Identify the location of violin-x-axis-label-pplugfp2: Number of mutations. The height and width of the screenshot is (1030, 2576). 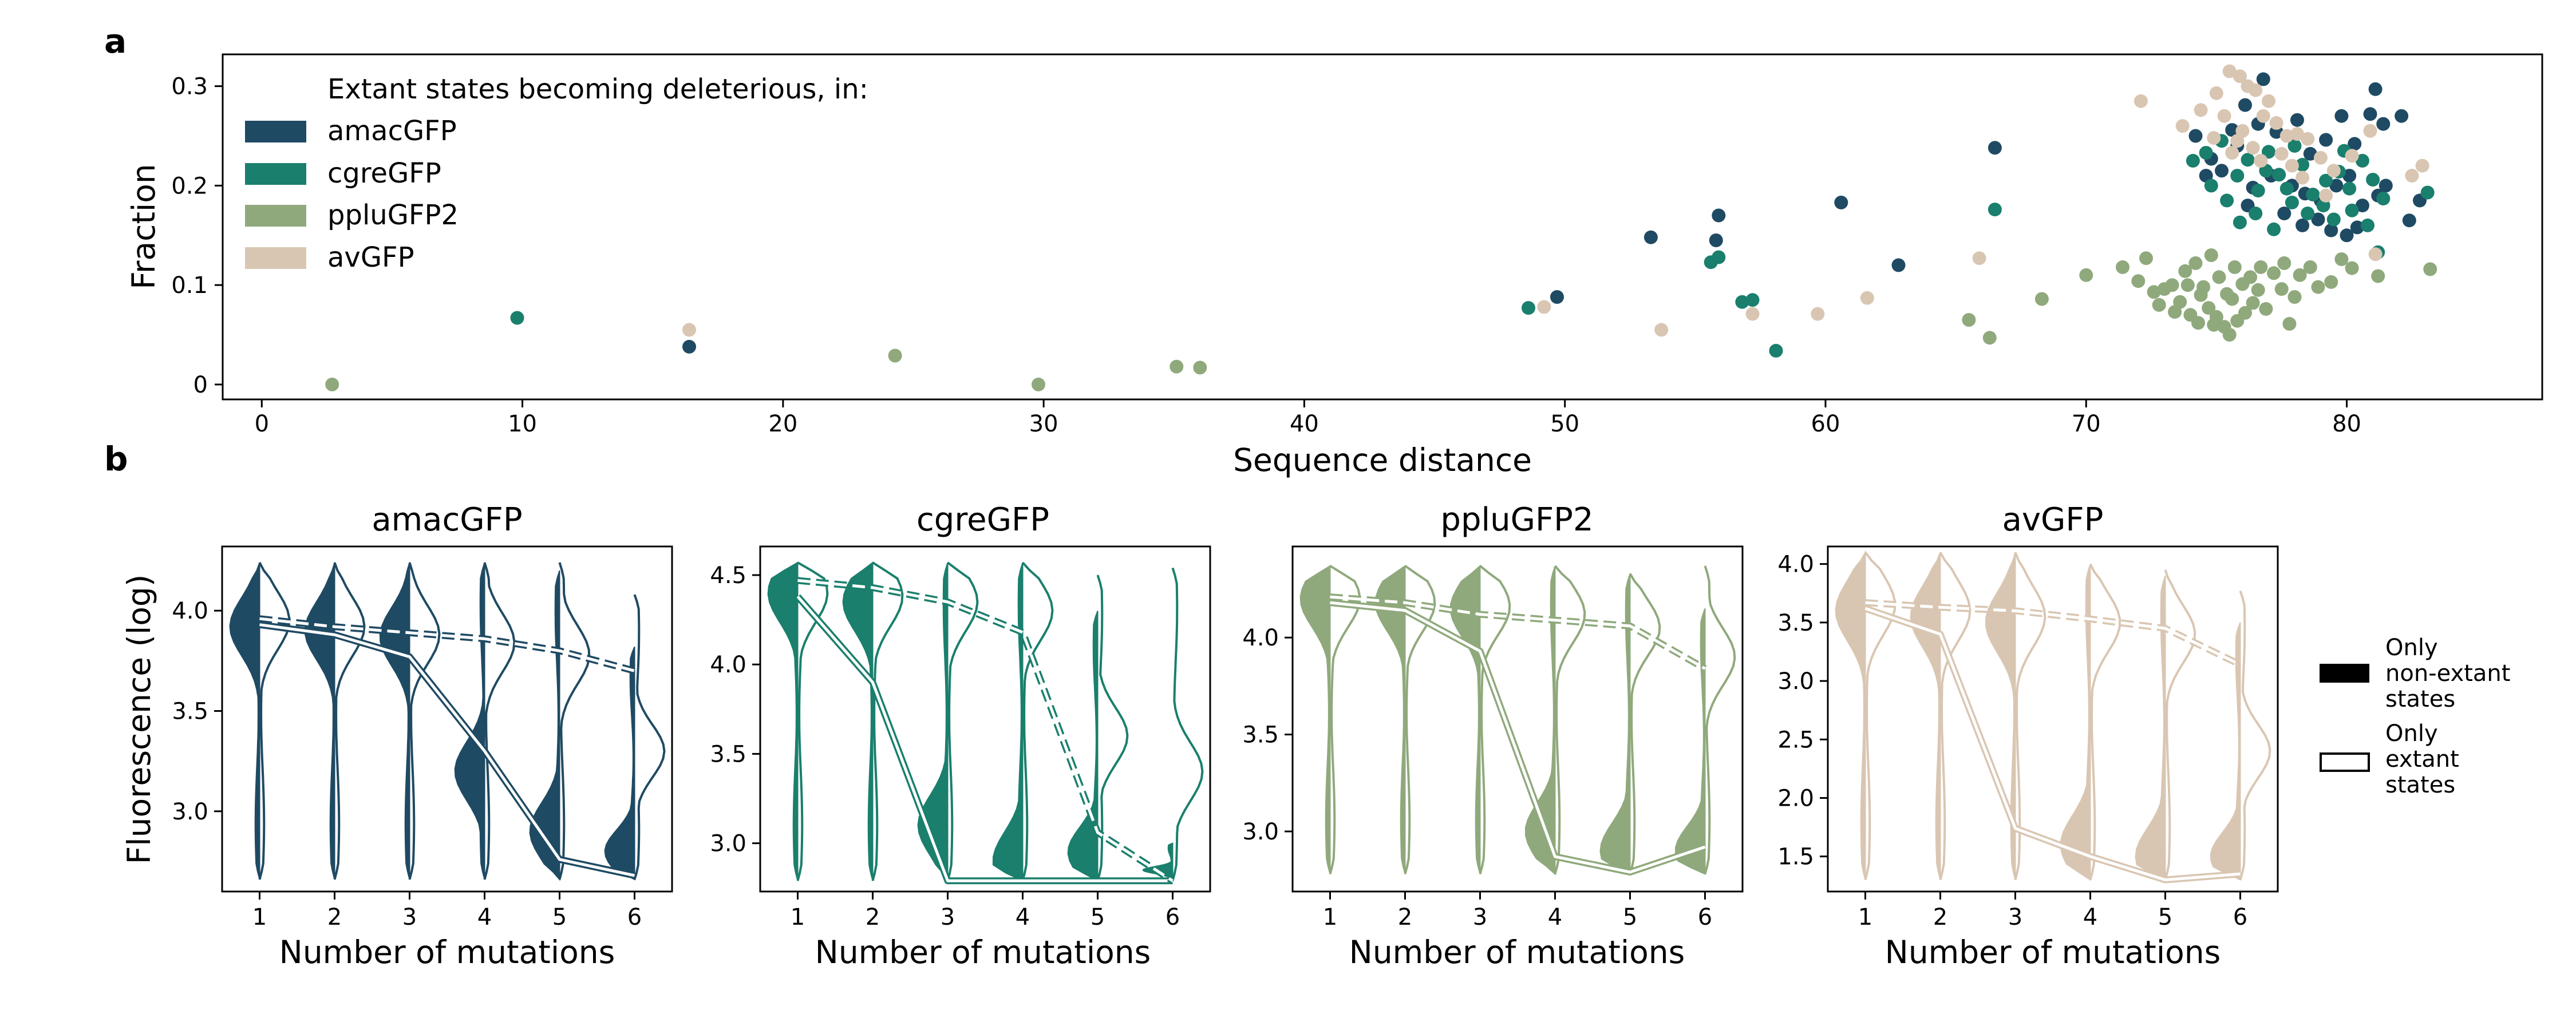
(1517, 952).